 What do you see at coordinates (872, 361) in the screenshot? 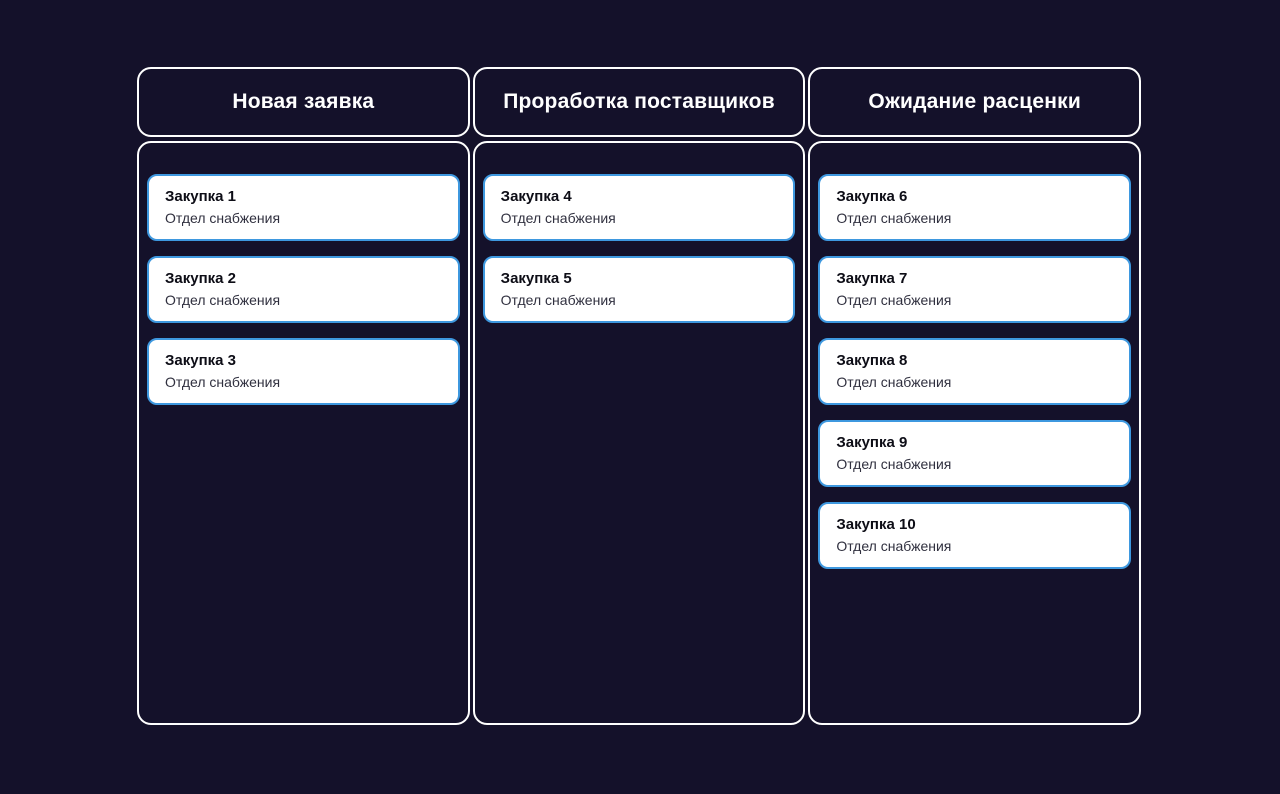
I see `card-title: Закупка 8` at bounding box center [872, 361].